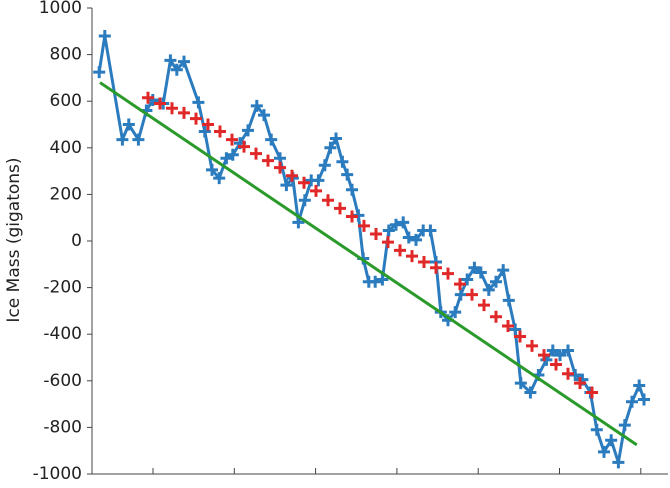 This screenshot has height=488, width=670. I want to click on y-tick-label: -1000, so click(57, 474).